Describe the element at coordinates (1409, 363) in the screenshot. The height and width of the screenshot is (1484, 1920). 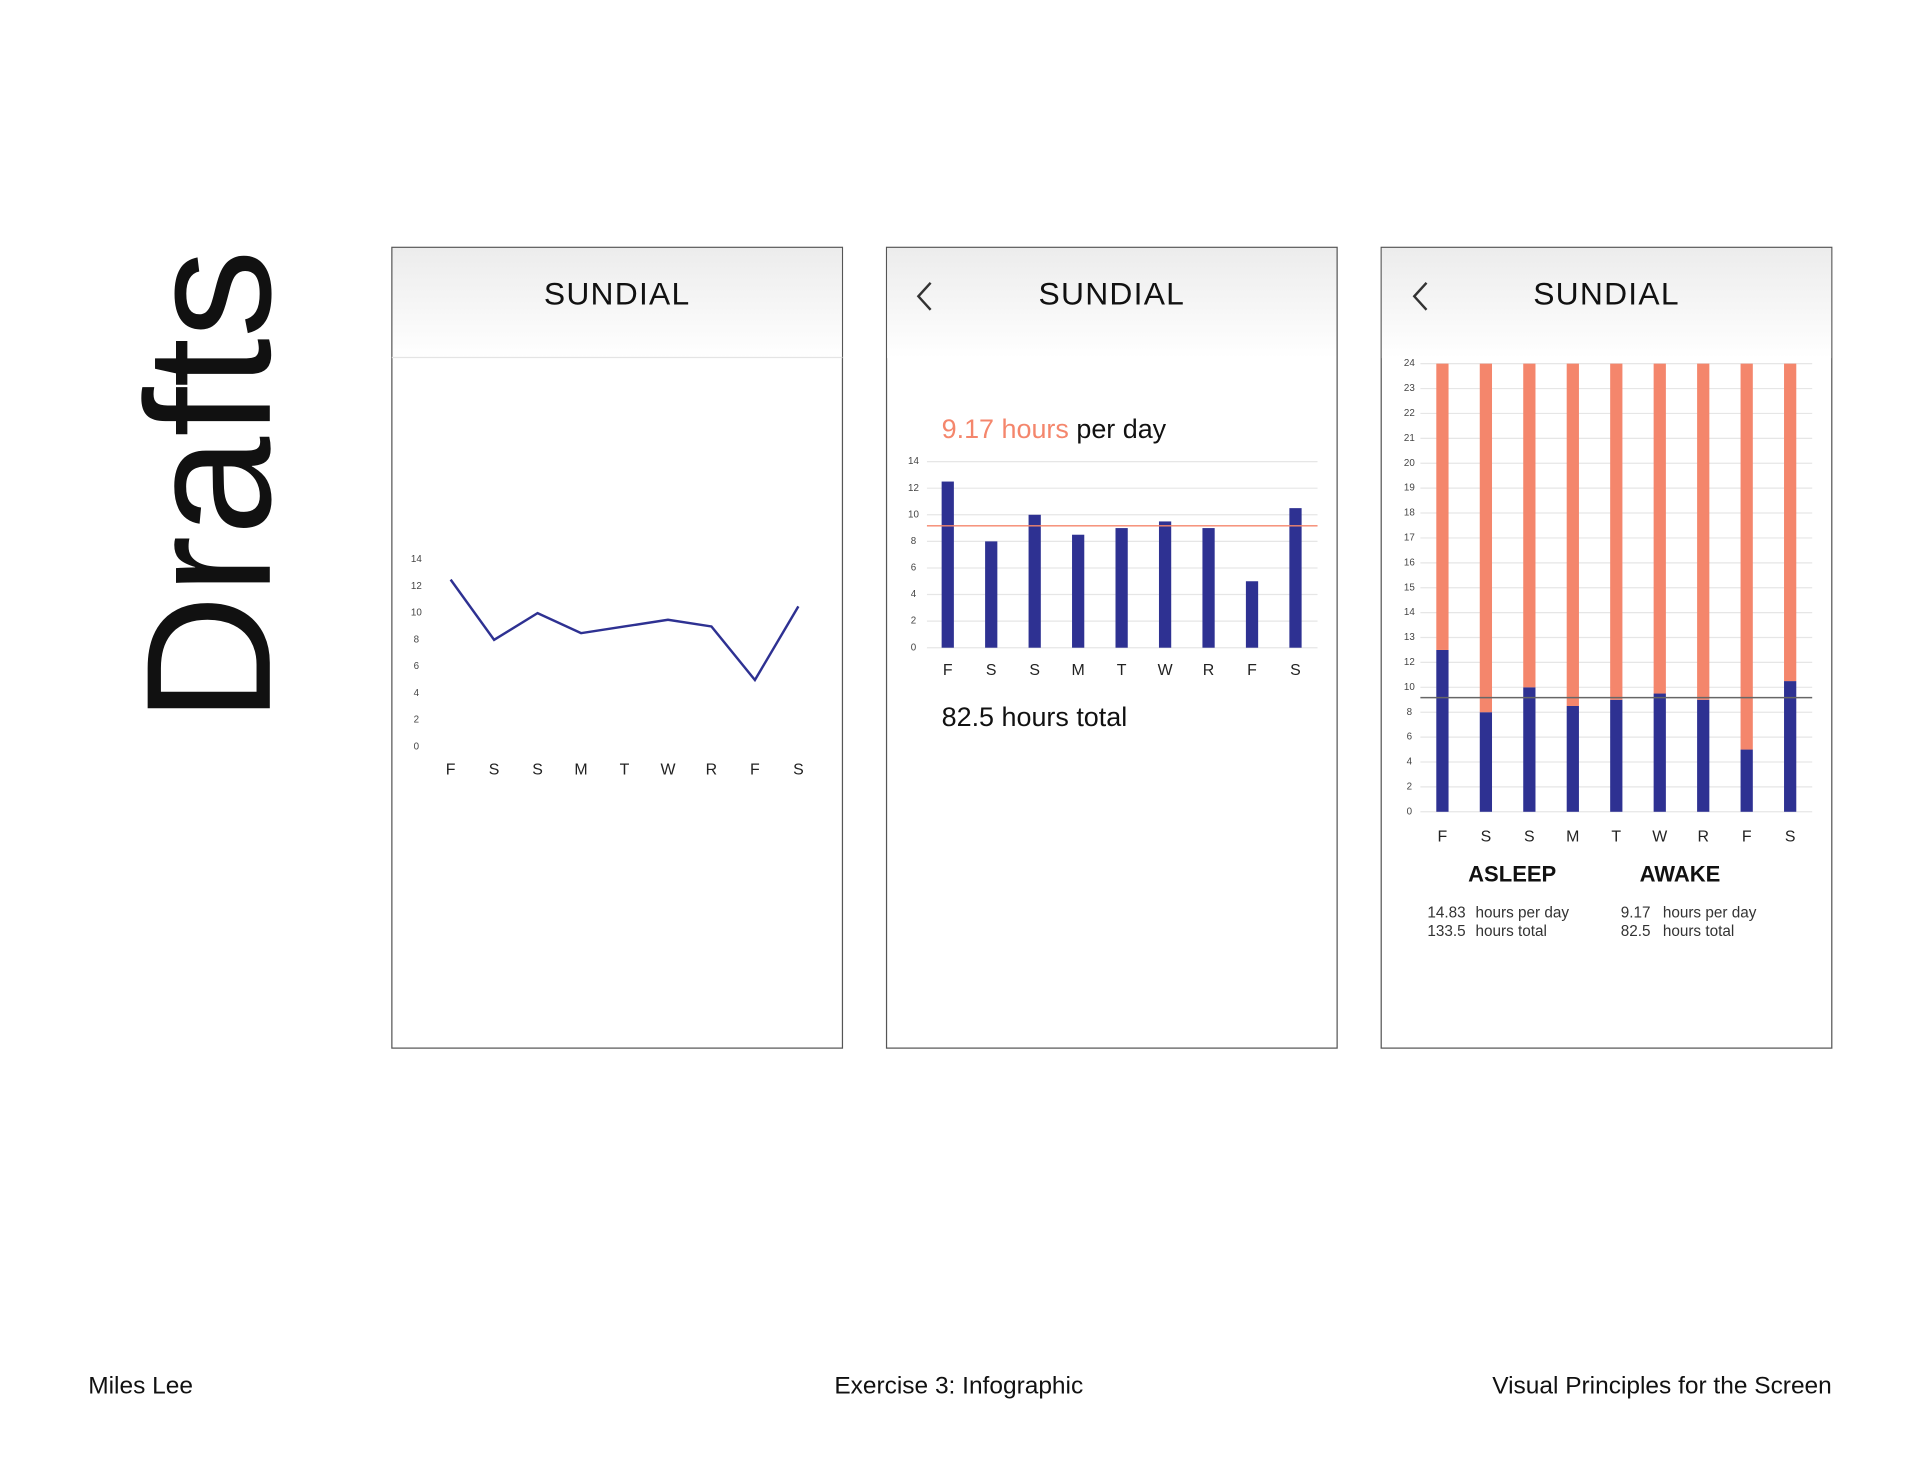
I see `y-tick-label: 24` at that location.